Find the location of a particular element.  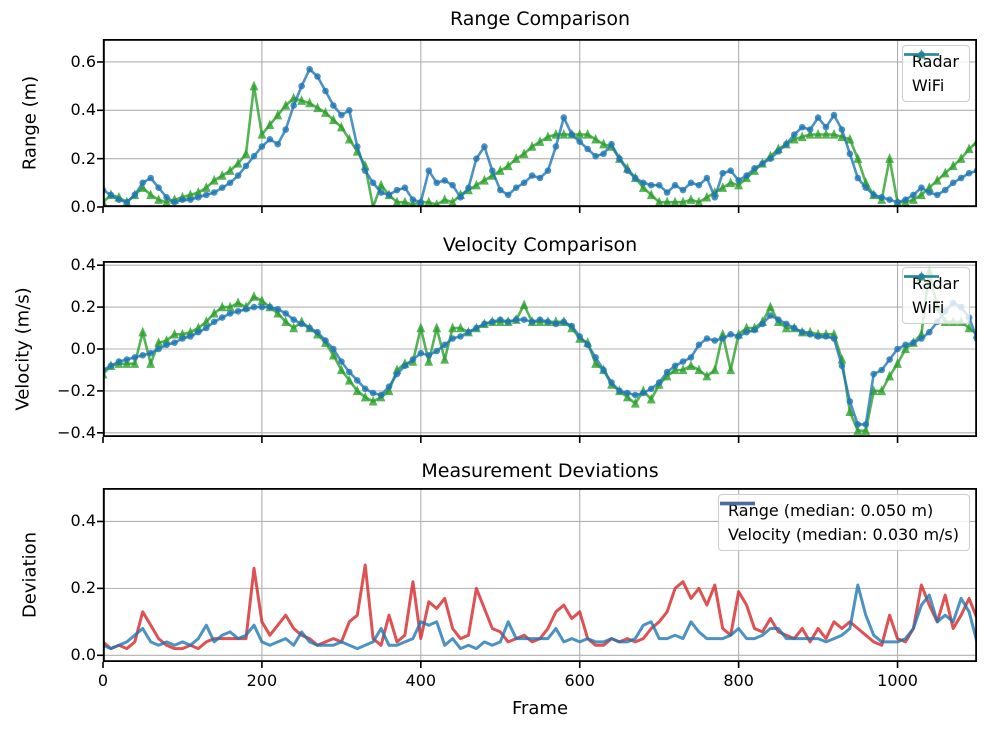

deviation-plot-title: Measurement Deviations is located at coordinates (540, 471).